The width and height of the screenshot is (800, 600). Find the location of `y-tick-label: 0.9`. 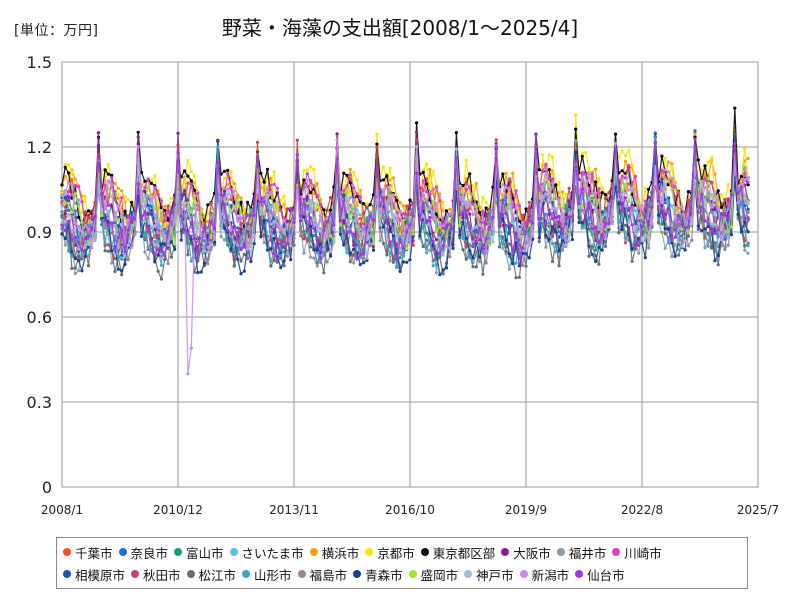

y-tick-label: 0.9 is located at coordinates (39, 232).